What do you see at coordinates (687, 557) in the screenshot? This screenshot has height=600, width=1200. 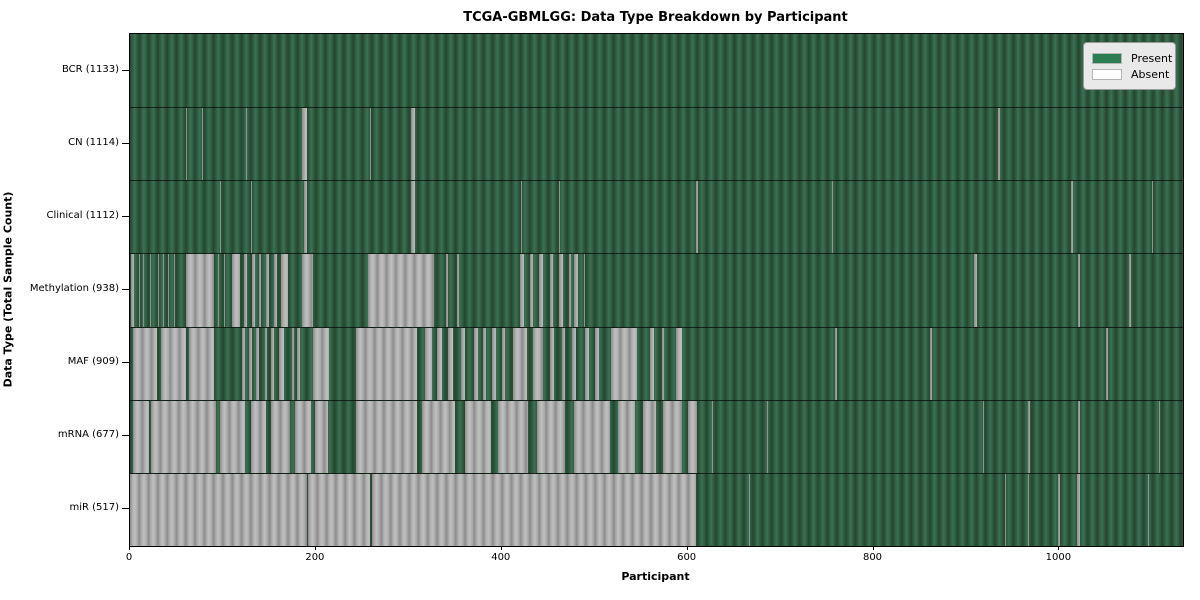 I see `x-tick-label: 600` at bounding box center [687, 557].